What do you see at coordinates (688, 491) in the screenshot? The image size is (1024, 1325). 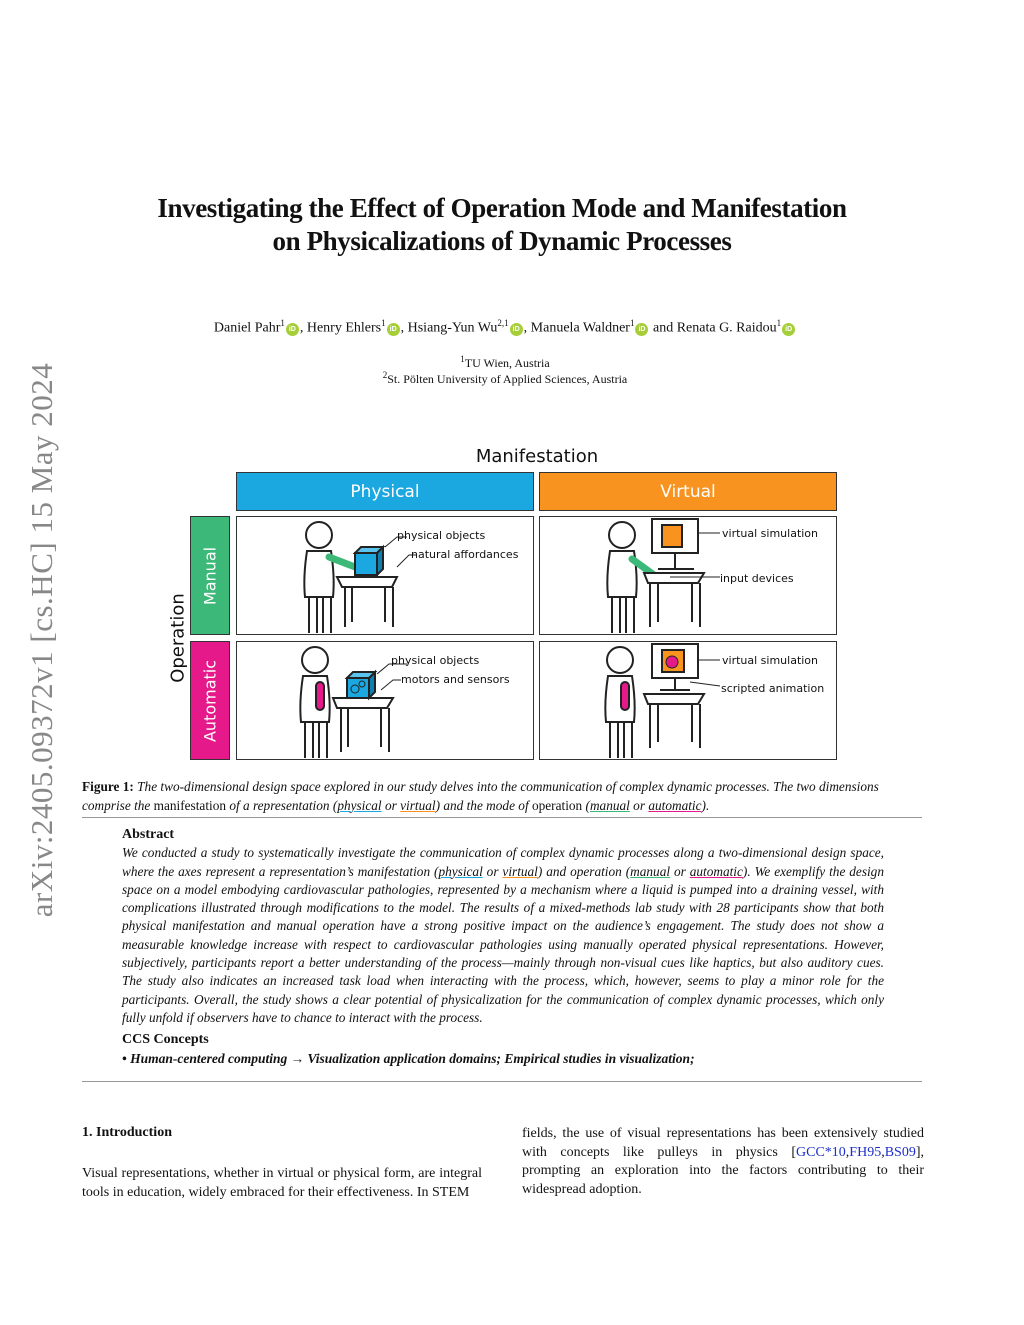 I see `column-virtual: Virtual` at bounding box center [688, 491].